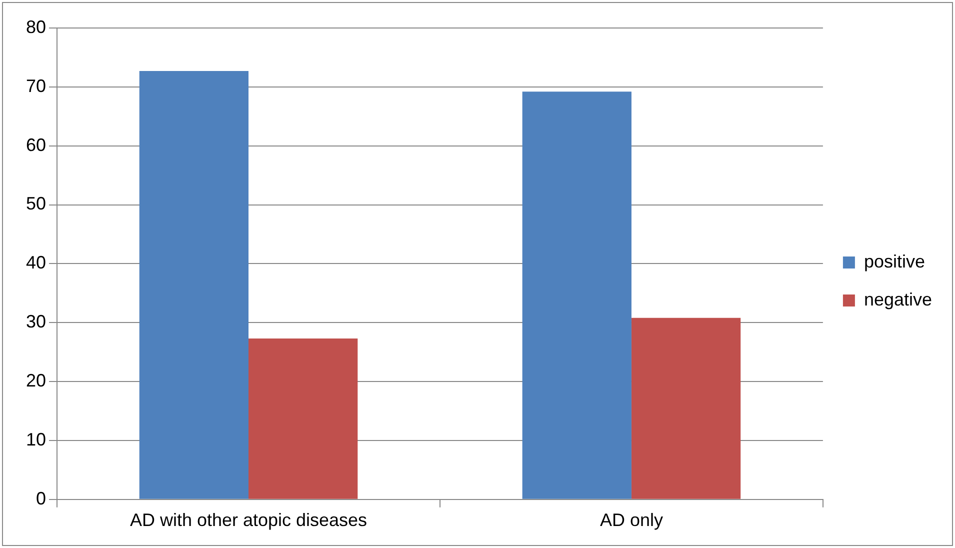 This screenshot has width=955, height=548. Describe the element at coordinates (631, 520) in the screenshot. I see `x-tick-label: AD only` at that location.